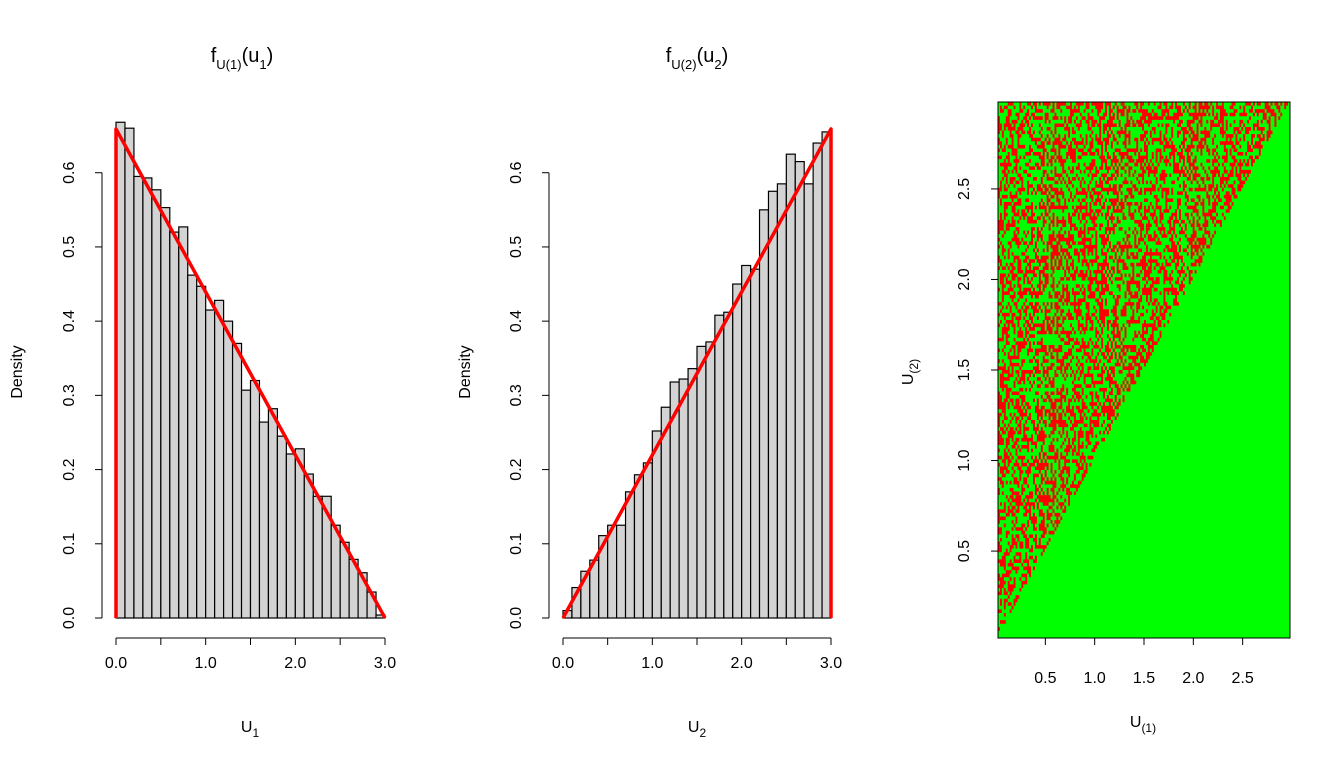 The width and height of the screenshot is (1344, 768). Describe the element at coordinates (1144, 678) in the screenshot. I see `x-tick-label: 1.5` at that location.